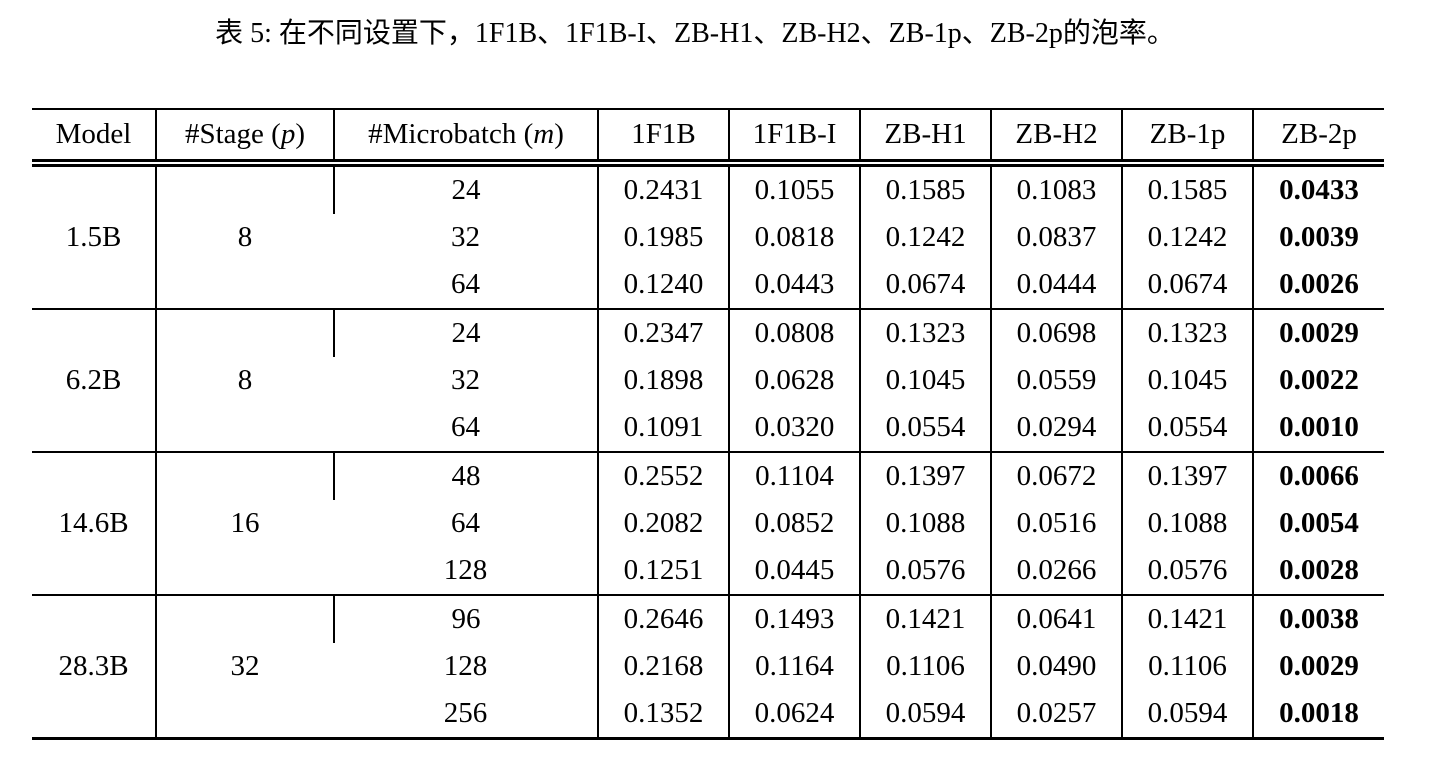  I want to click on value-cell: 0.0624, so click(794, 714).